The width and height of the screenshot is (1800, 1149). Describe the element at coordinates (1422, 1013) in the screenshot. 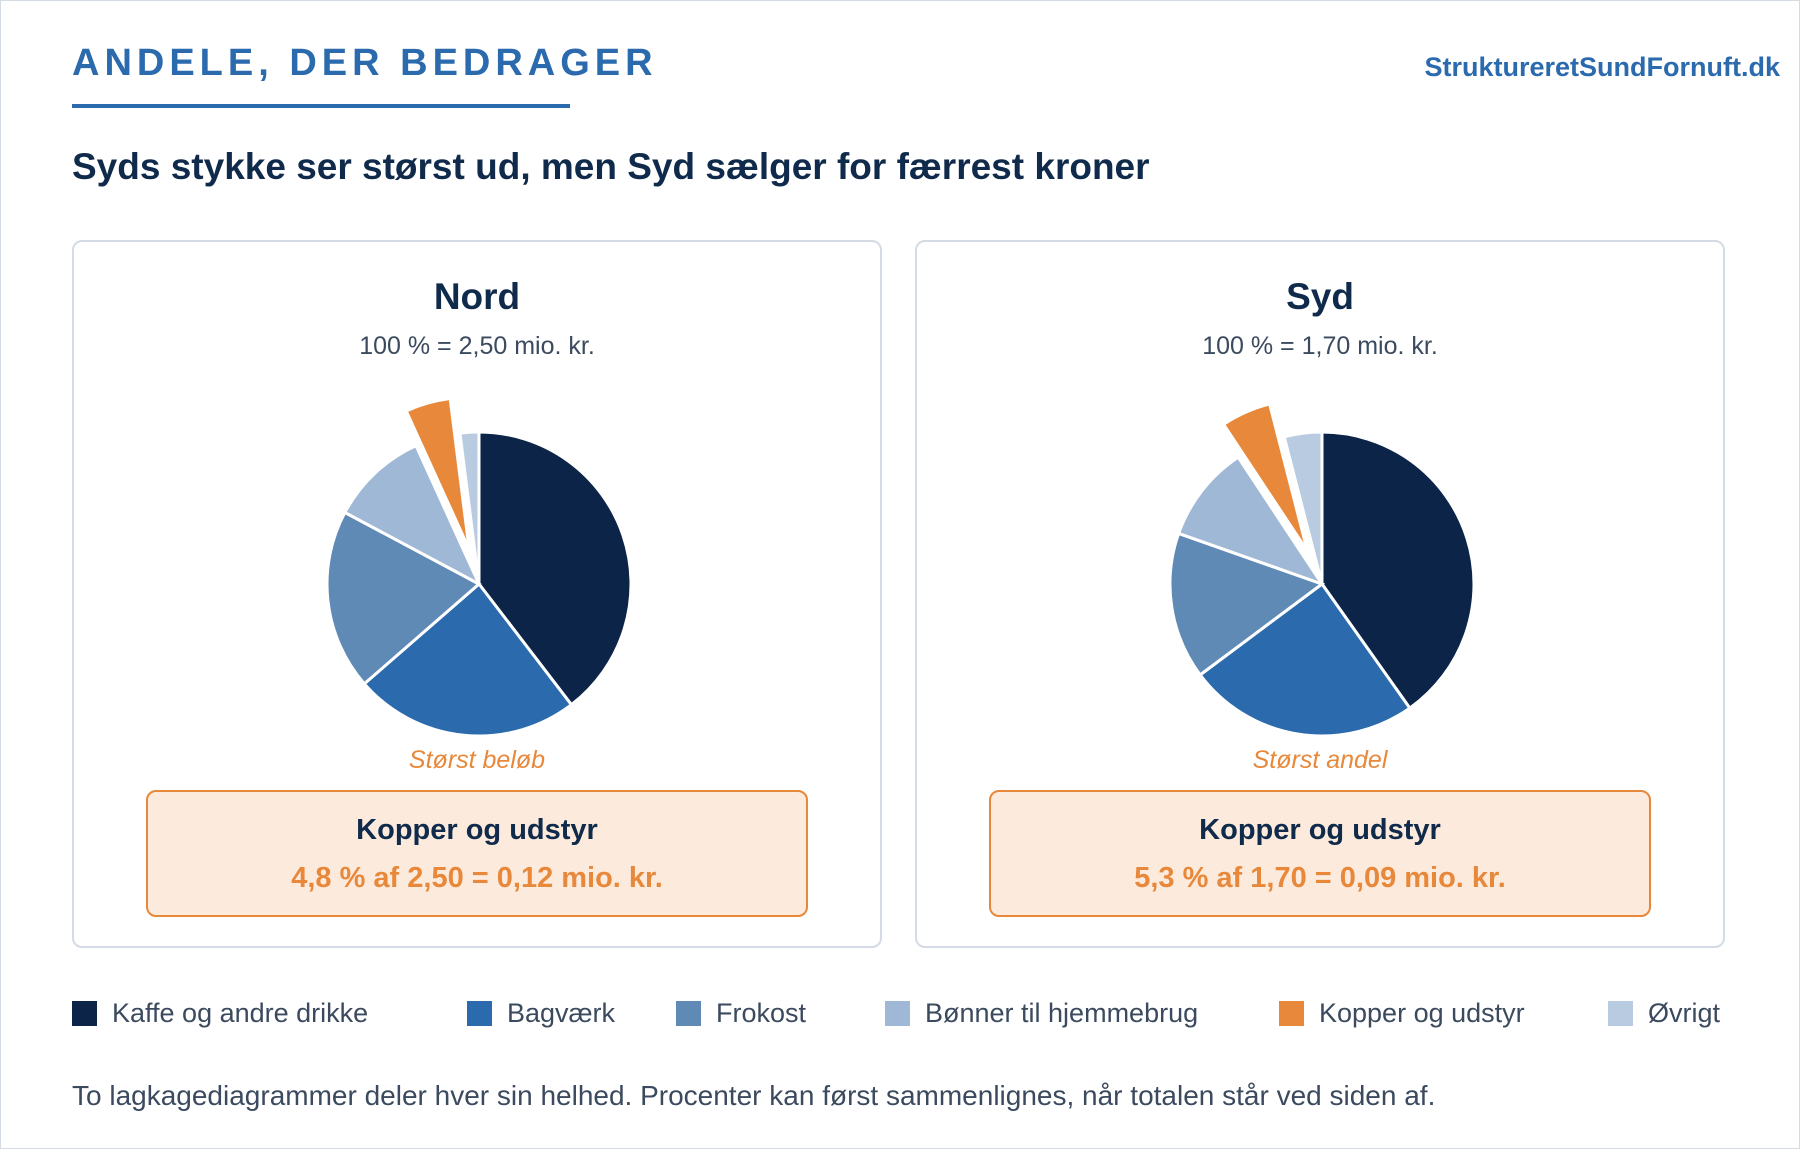

I see `legend-label: Kopper og udstyr` at that location.